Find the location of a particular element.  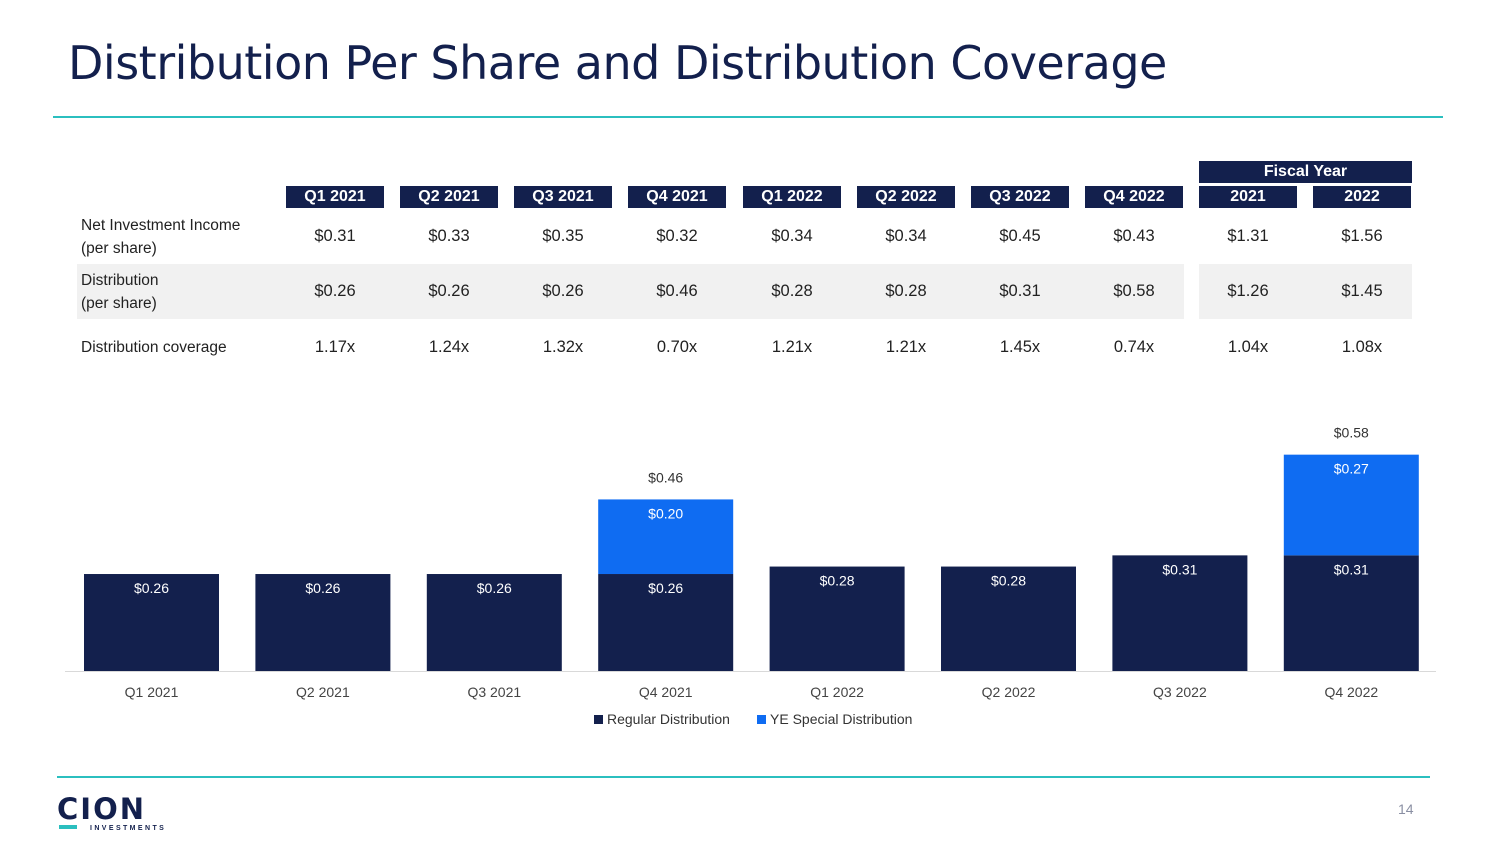

row-label-line: Distribution coverage is located at coordinates (154, 347).